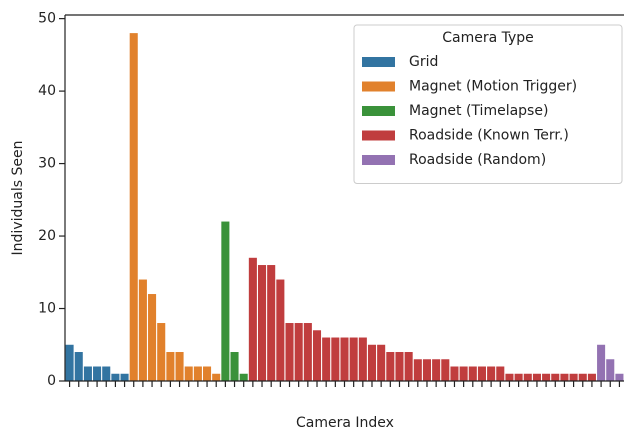 This screenshot has height=432, width=625. I want to click on y-axis-label: Individuals Seen, so click(18, 198).